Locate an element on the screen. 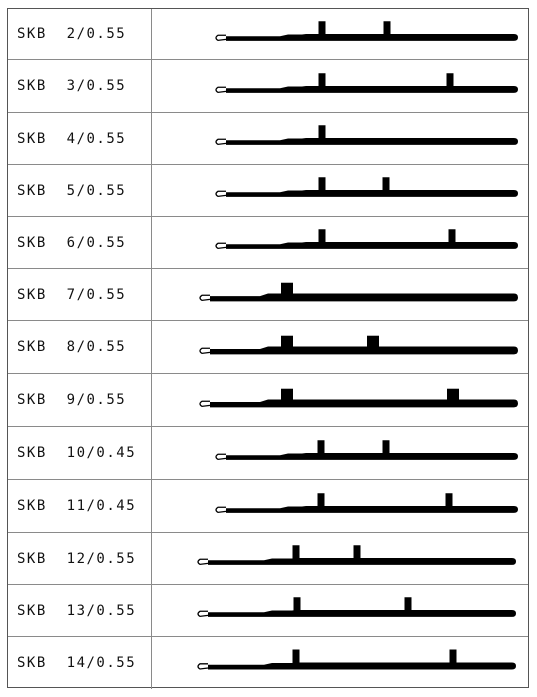 This screenshot has height=697, width=537. needle-label-cell: SKB 8/0.55 is located at coordinates (80, 347).